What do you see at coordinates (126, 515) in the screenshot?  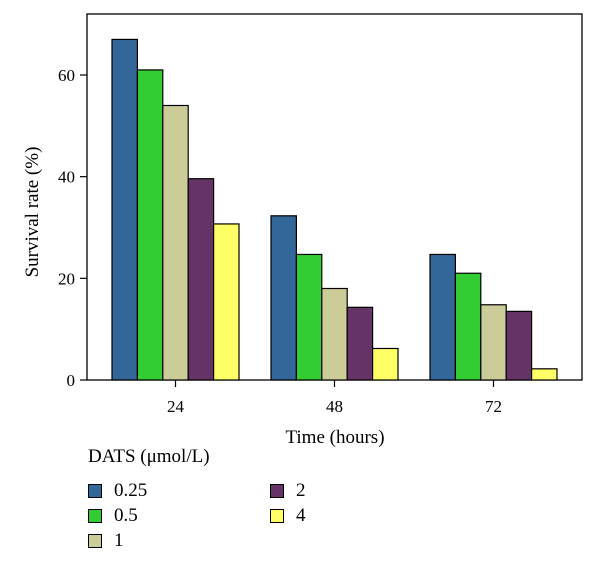 I see `legend-label: 0.5` at bounding box center [126, 515].